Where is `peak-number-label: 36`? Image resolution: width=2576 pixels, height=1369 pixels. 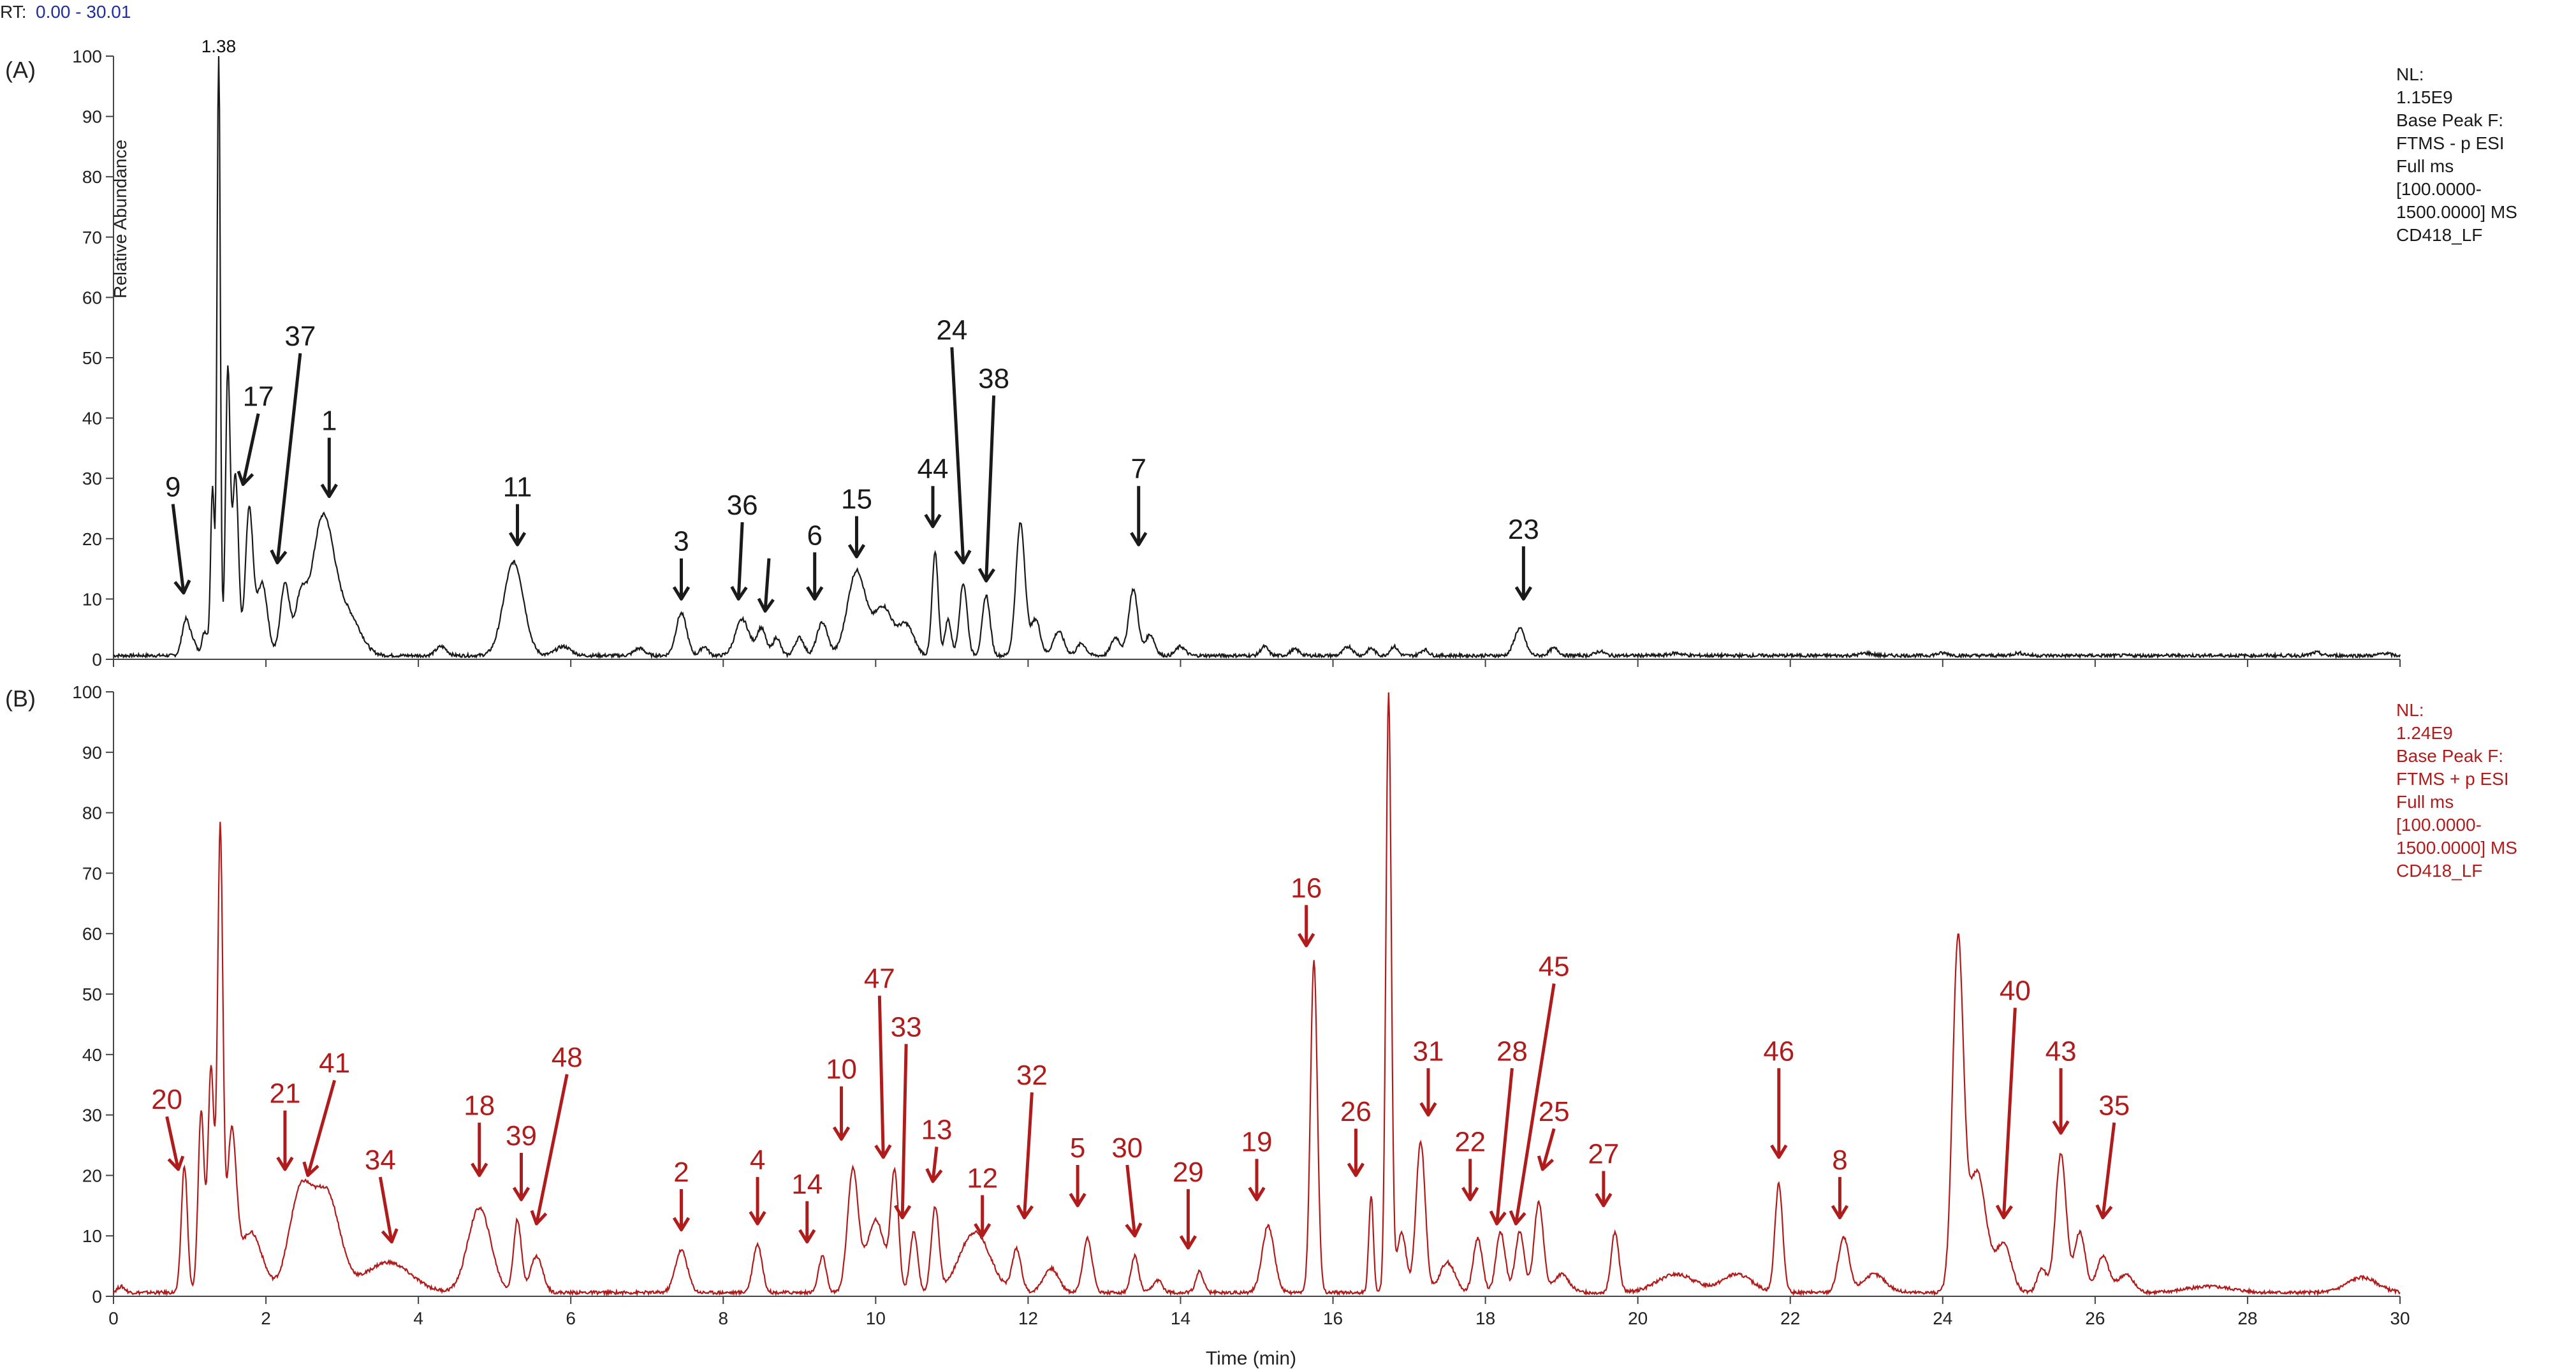 peak-number-label: 36 is located at coordinates (743, 505).